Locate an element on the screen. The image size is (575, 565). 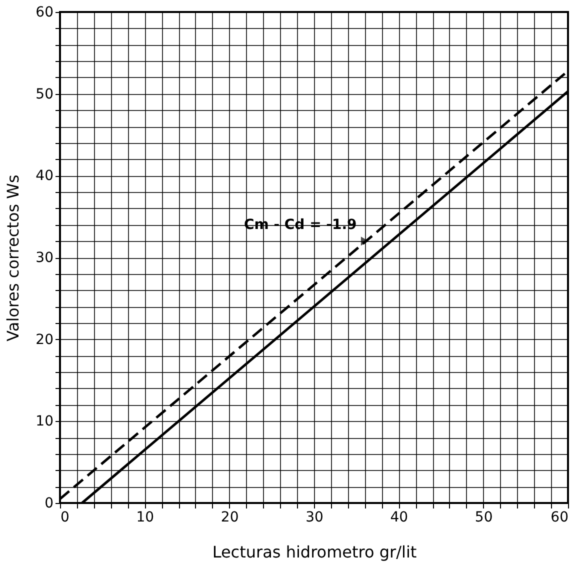
x-tick-label: 40 is located at coordinates (399, 518).